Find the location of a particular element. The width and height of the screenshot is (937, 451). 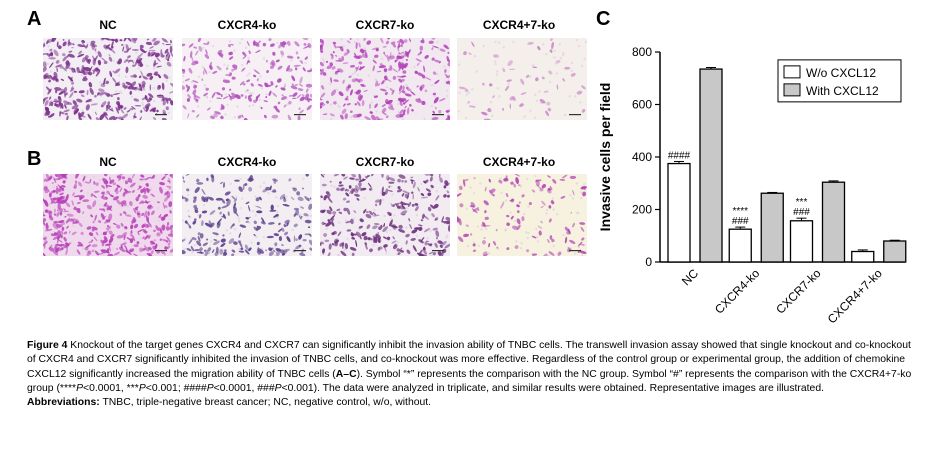

micrograph-a-cxcr47 is located at coordinates (522, 79).